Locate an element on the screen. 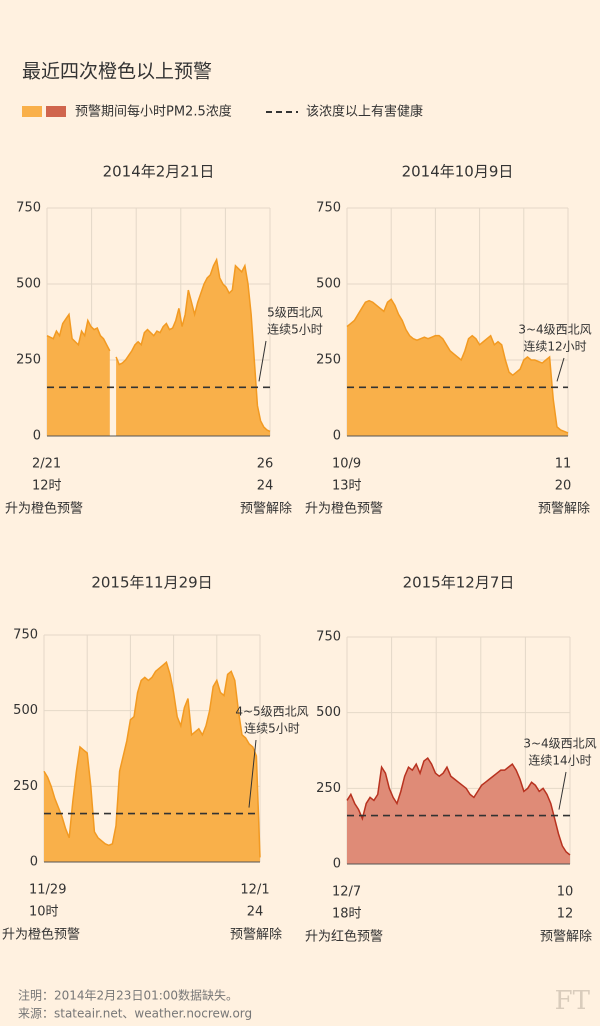 Image resolution: width=600 pixels, height=1026 pixels. x-end-label: 12/1 is located at coordinates (254, 890).